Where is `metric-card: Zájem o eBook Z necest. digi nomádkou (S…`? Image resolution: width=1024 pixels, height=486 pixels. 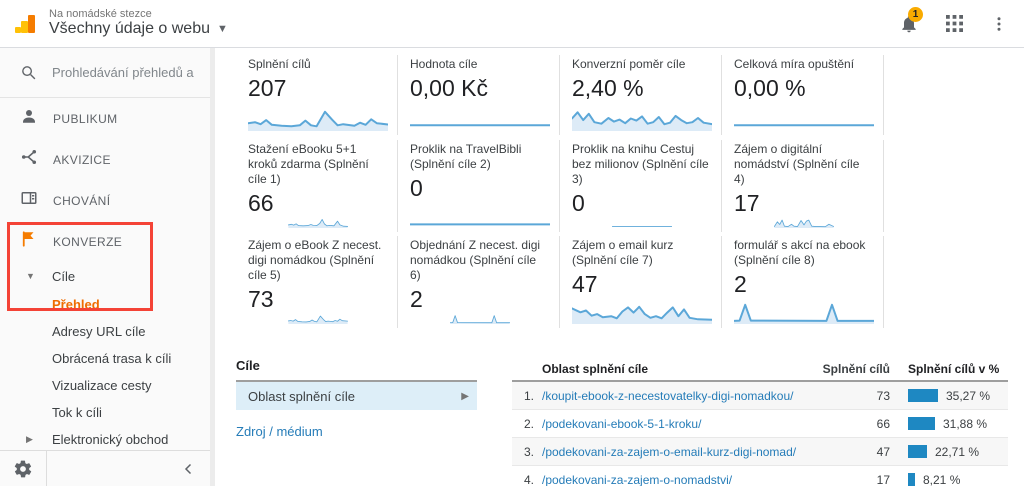
metric-card: Zájem o eBook Z necest. digi nomádkou (S… is located at coordinates (317, 282).